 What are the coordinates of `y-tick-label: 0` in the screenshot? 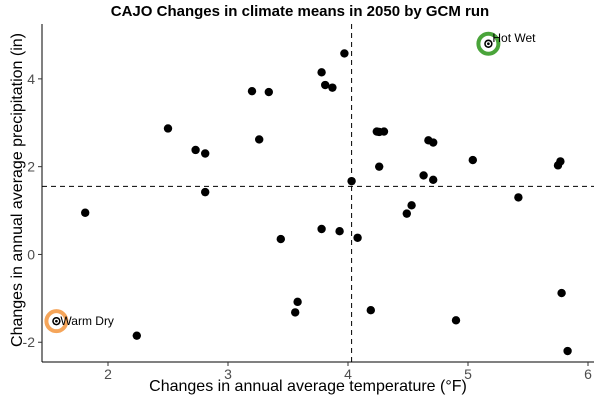 It's located at (31, 254).